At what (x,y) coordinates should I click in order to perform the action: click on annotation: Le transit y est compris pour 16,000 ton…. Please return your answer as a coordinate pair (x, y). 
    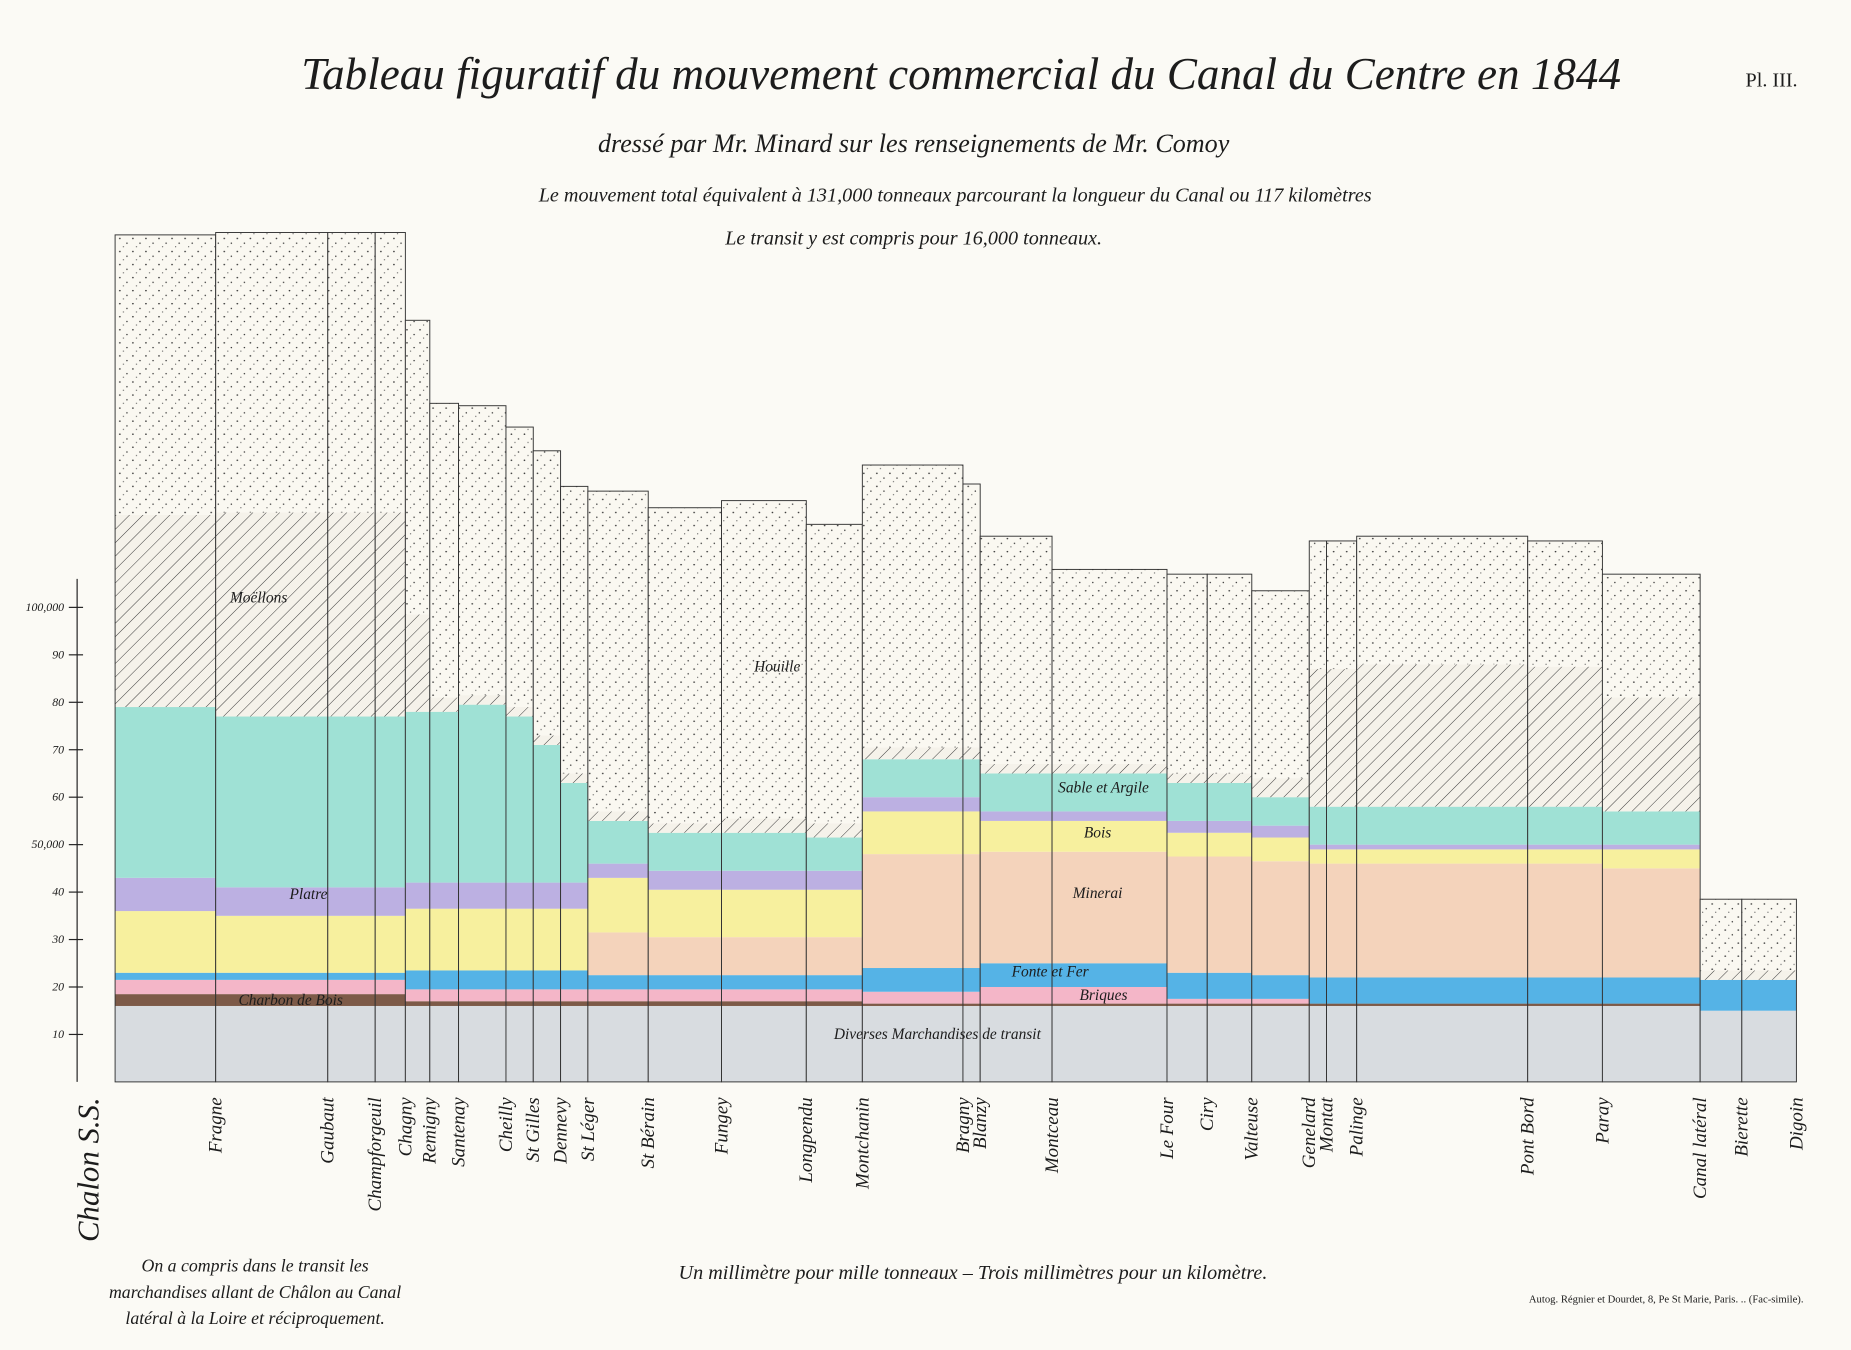
    Looking at the image, I should click on (913, 238).